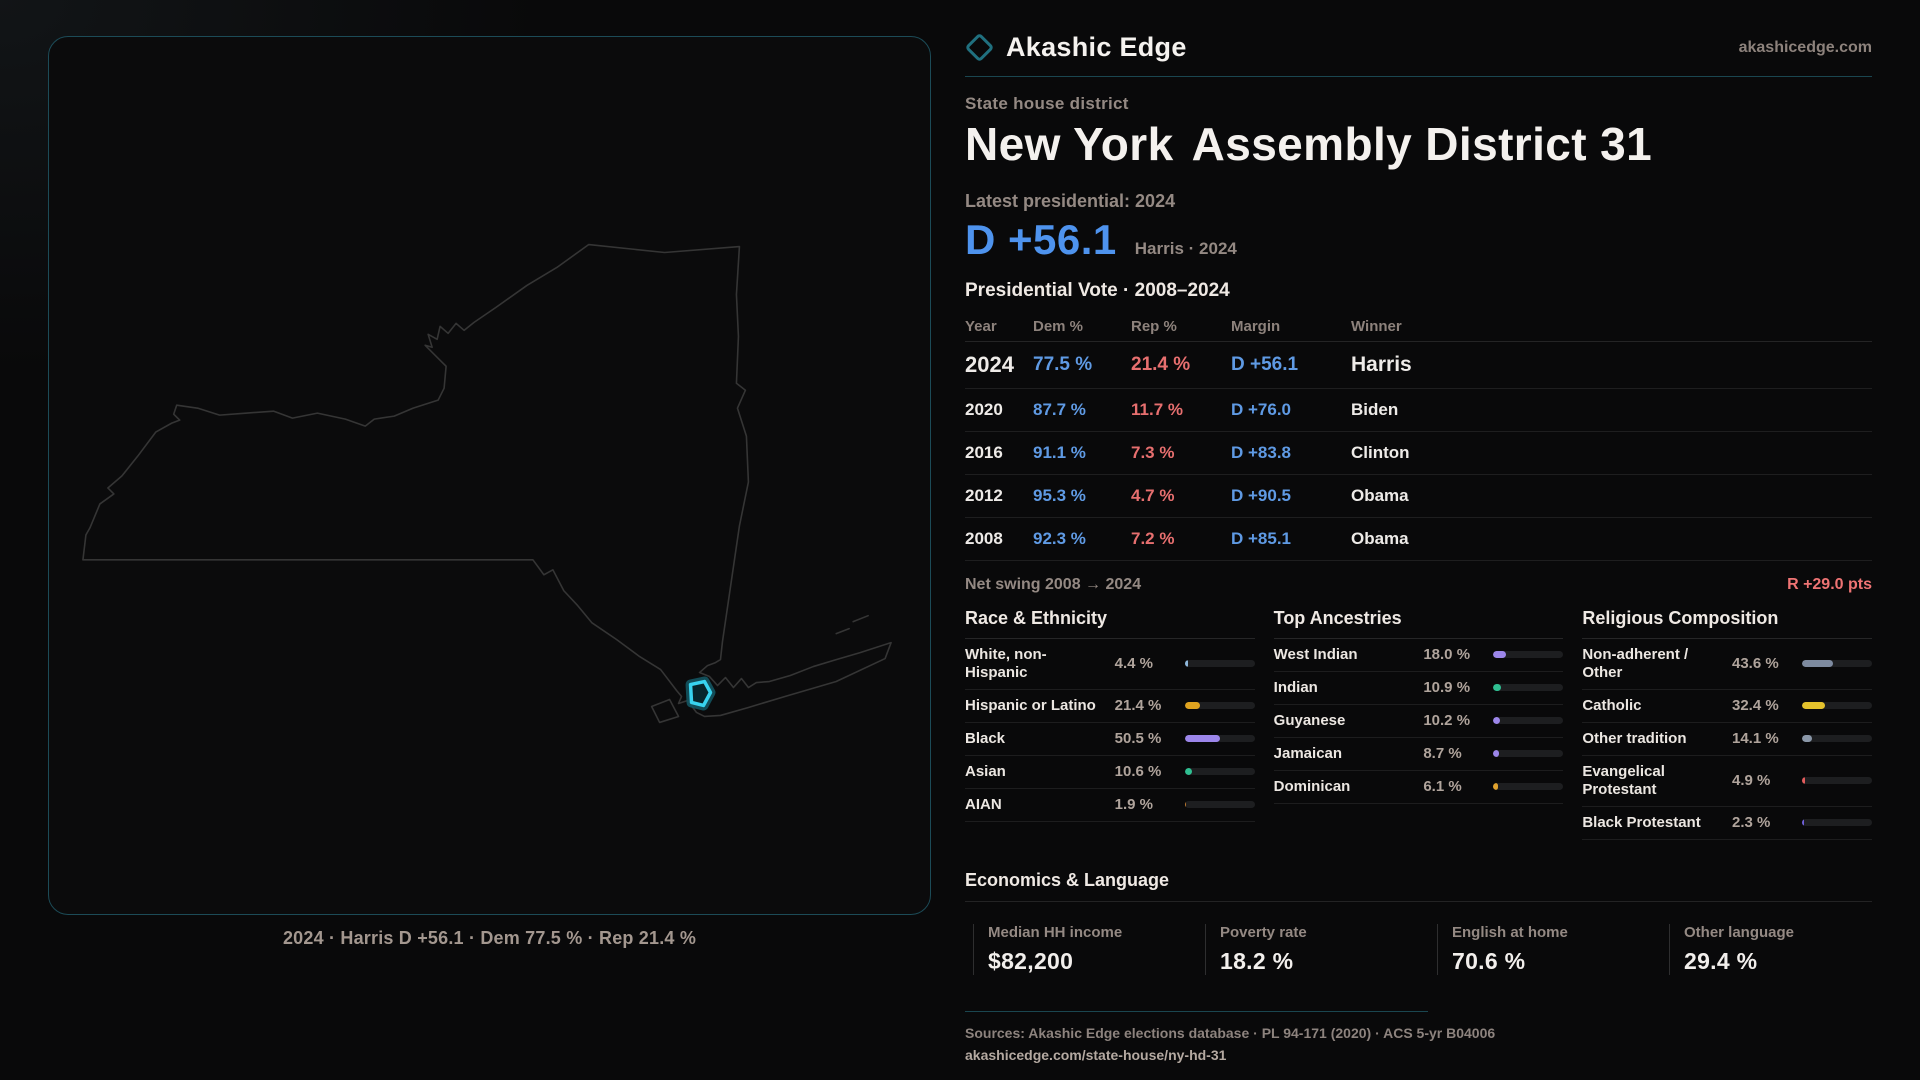  I want to click on economics-title: Economics & Language, so click(1418, 886).